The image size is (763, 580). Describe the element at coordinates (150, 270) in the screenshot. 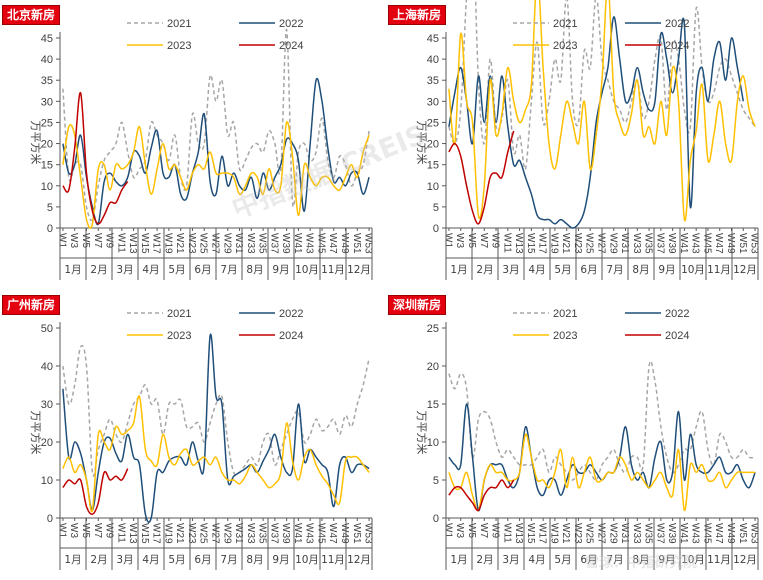

I see `month-label: 4月` at that location.